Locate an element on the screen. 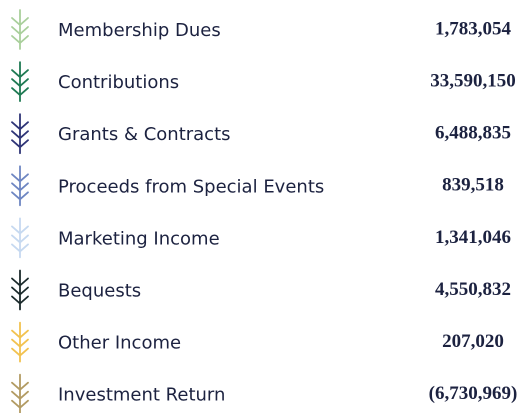 Image resolution: width=532 pixels, height=413 pixels. row: Bequests 4,550,832 is located at coordinates (261, 290).